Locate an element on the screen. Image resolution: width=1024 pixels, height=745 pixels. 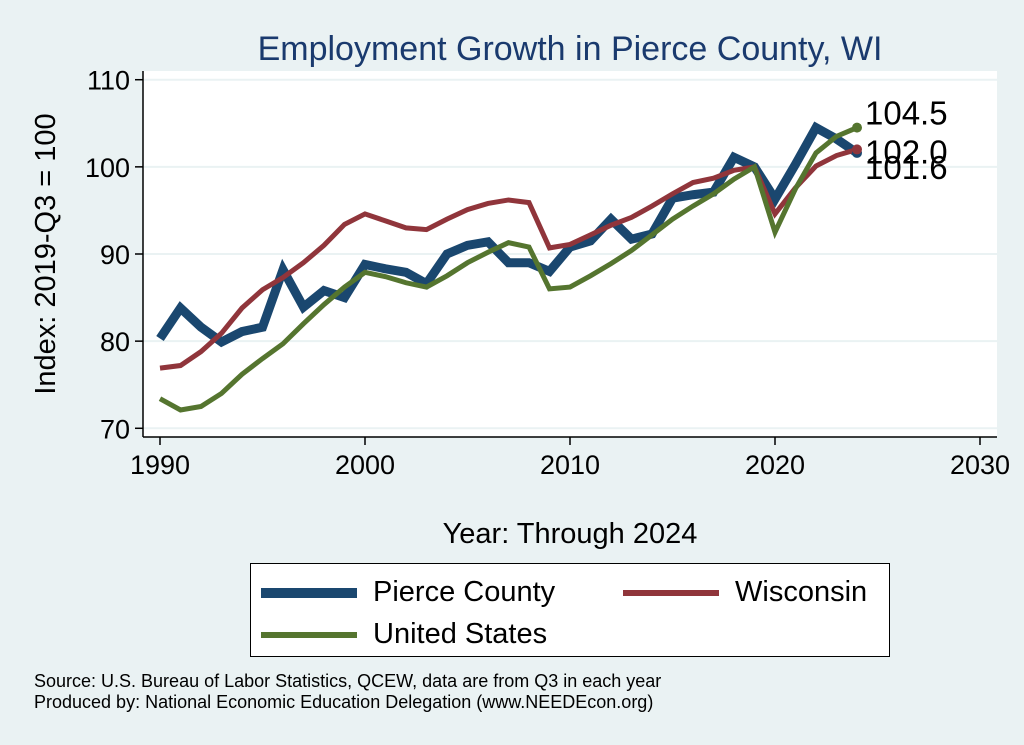
y-axis-label: Index: 2019-Q3 = 100 is located at coordinates (46, 253).